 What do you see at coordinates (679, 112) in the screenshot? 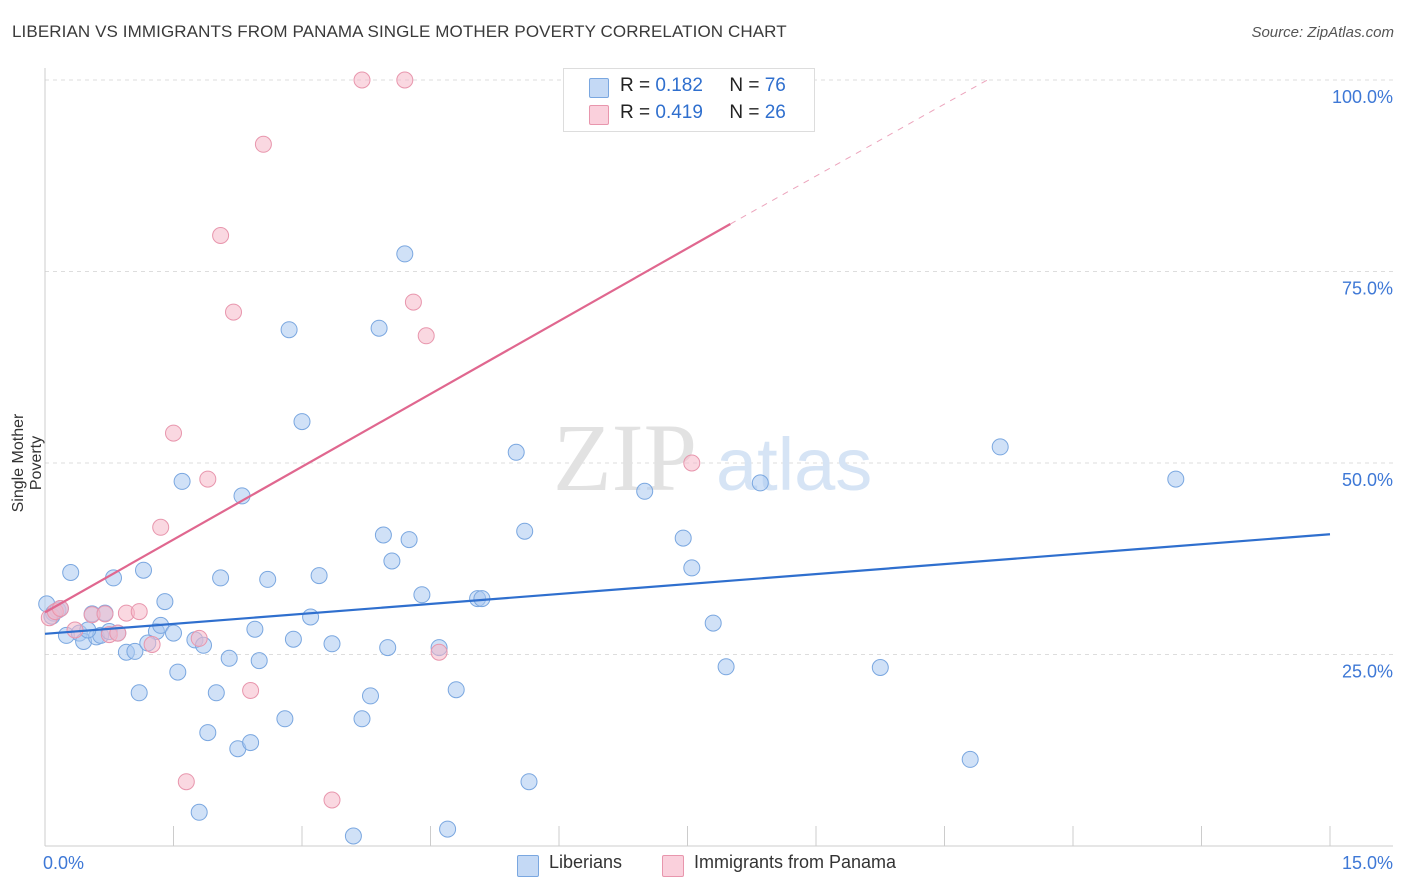
I see `r-value-panama: 0.419` at bounding box center [679, 112].